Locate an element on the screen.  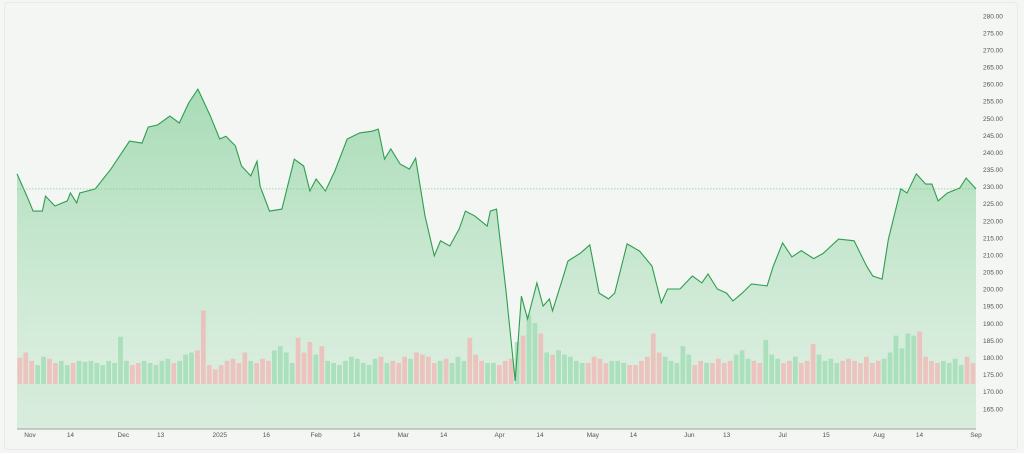
y-tick-label: 260.00 is located at coordinates (993, 85).